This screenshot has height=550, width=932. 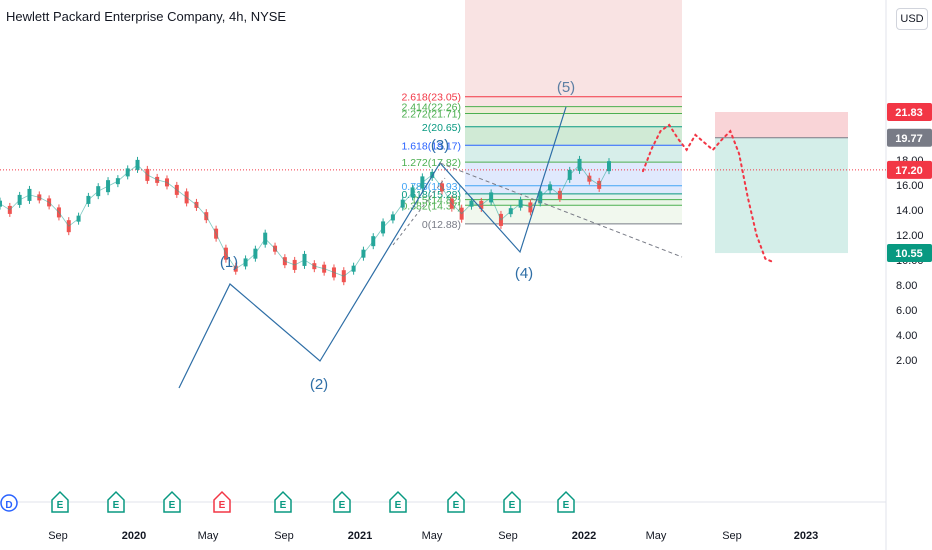 What do you see at coordinates (437, 201) in the screenshot?
I see `fib-level-label: 0.5(14.82)` at bounding box center [437, 201].